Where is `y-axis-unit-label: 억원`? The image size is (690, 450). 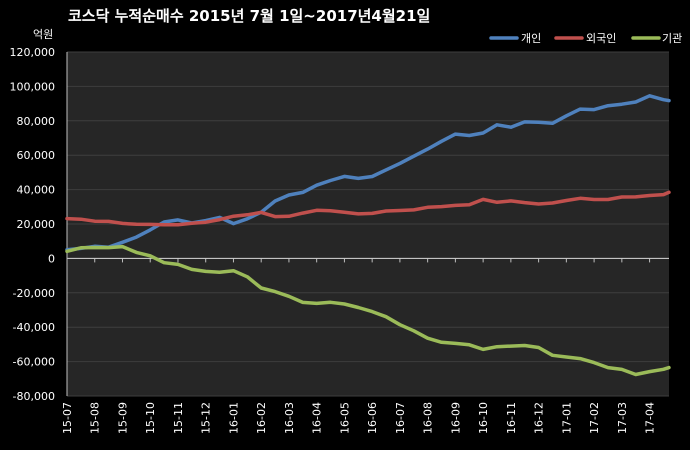
y-axis-unit-label: 억원 is located at coordinates (43, 34).